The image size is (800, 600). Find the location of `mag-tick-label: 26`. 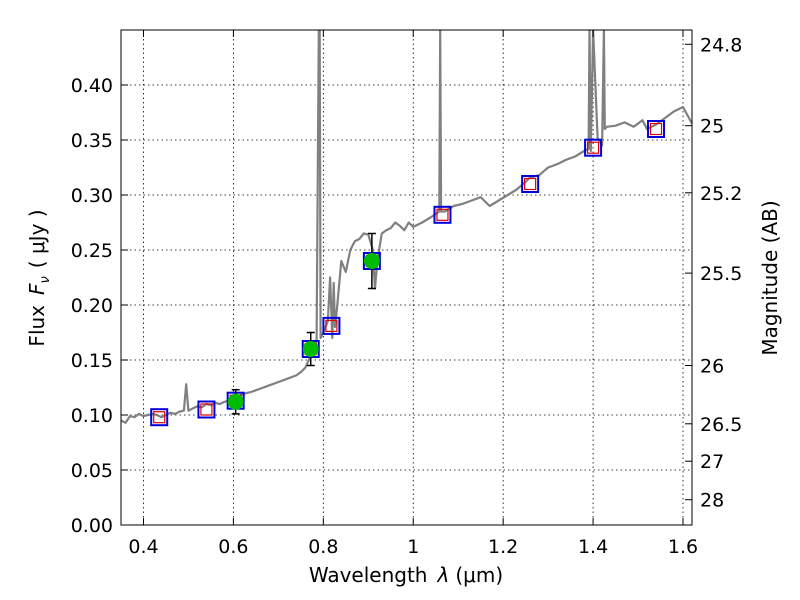

mag-tick-label: 26 is located at coordinates (712, 367).